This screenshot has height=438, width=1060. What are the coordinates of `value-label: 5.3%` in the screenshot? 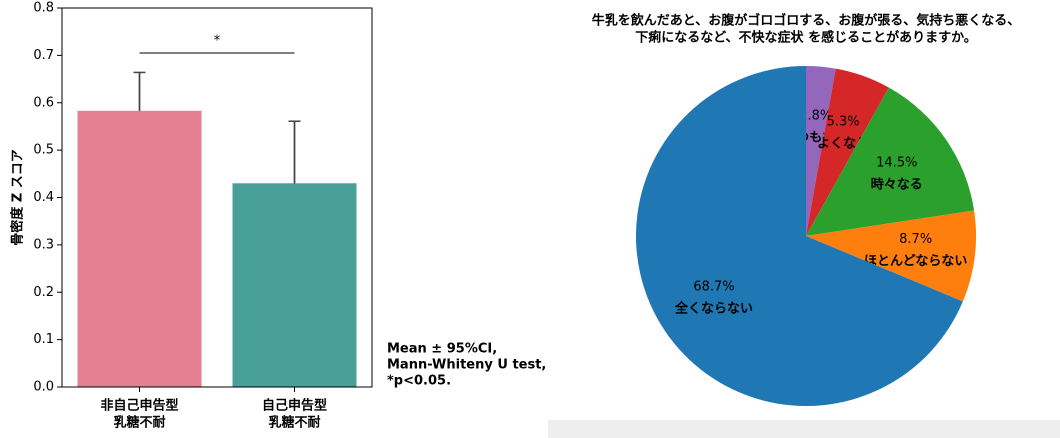 It's located at (843, 121).